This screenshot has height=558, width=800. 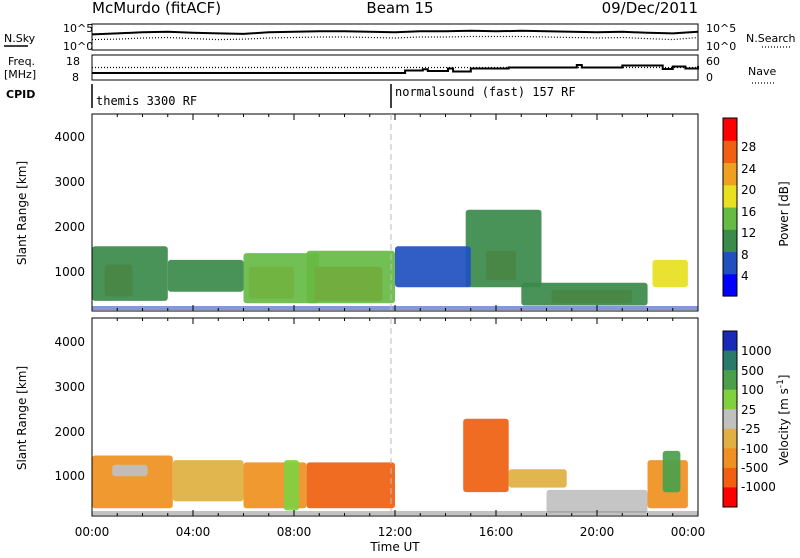 What do you see at coordinates (752, 371) in the screenshot?
I see `velocity-cbar-tick-500: 500` at bounding box center [752, 371].